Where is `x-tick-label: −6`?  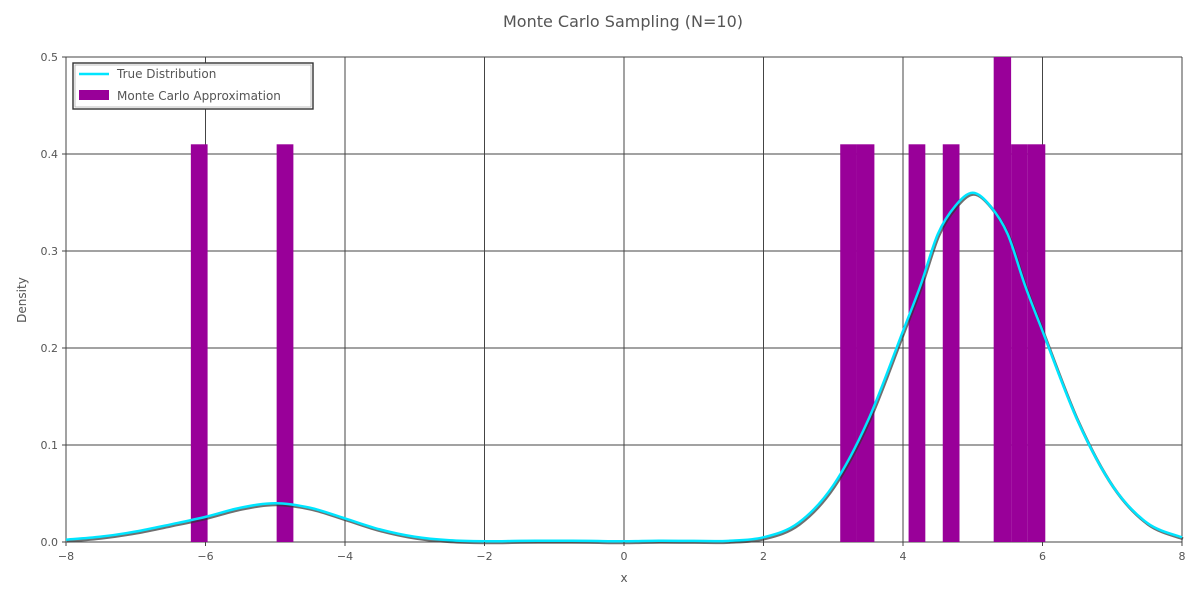
x-tick-label: −6 is located at coordinates (205, 556).